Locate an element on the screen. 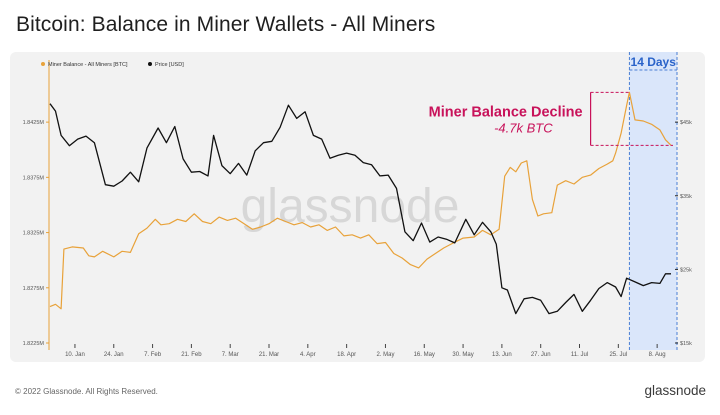 This screenshot has height=415, width=720. left-axis-ticks: 1.8425M 1.8375M 1.8325M 1.8275M 1.8225M is located at coordinates (36, 233).